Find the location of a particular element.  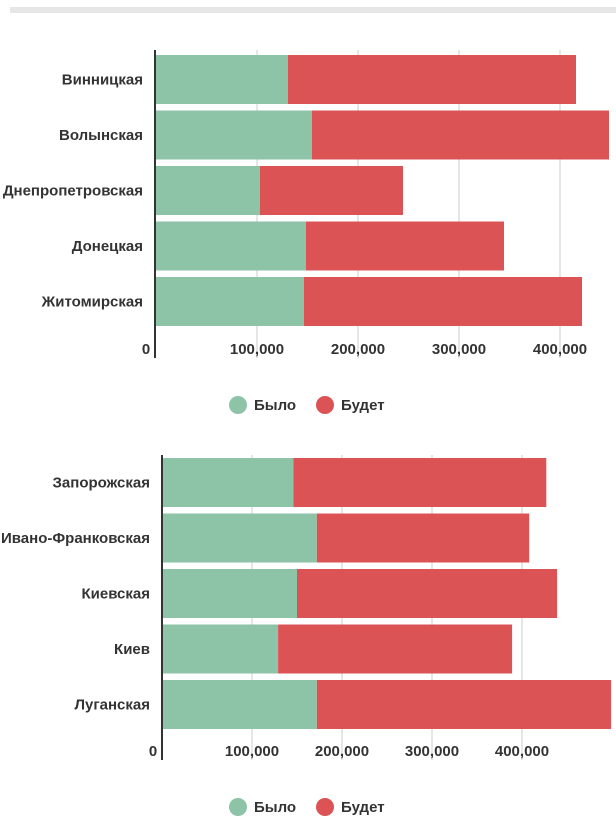

category-label: Ивано-Франковская is located at coordinates (75, 538).